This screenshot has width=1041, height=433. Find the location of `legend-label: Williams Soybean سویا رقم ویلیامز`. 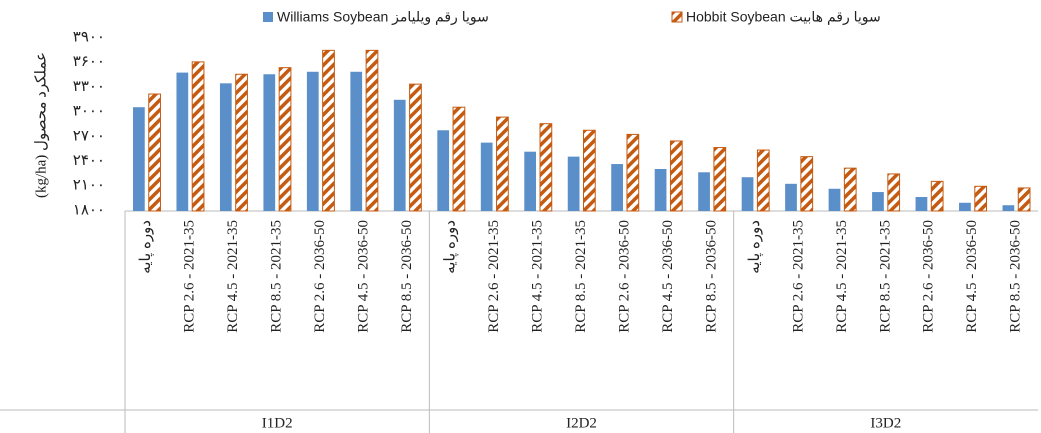

legend-label: Williams Soybean سویا رقم ویلیامز is located at coordinates (383, 17).